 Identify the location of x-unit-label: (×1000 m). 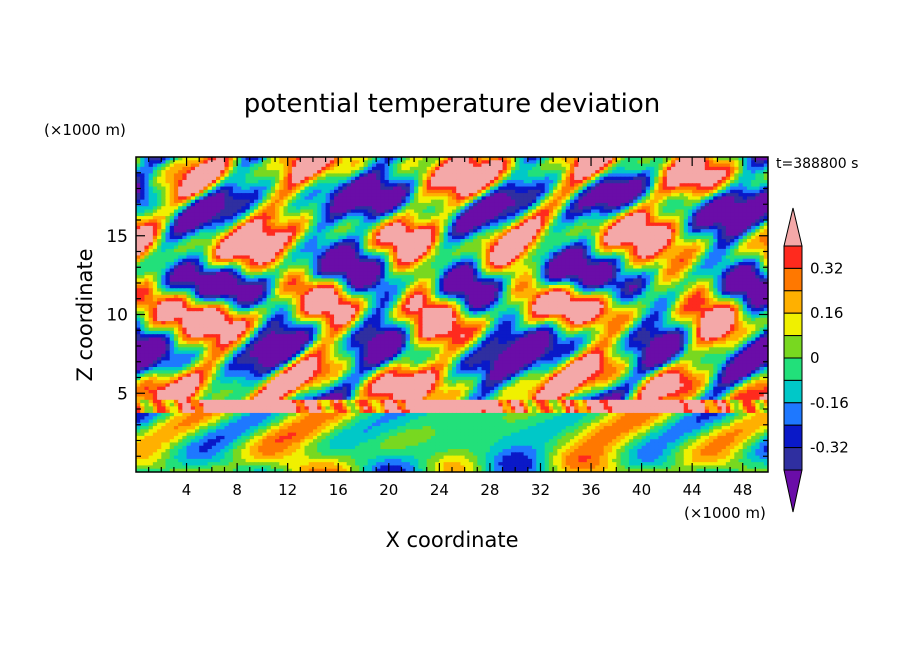
(725, 513).